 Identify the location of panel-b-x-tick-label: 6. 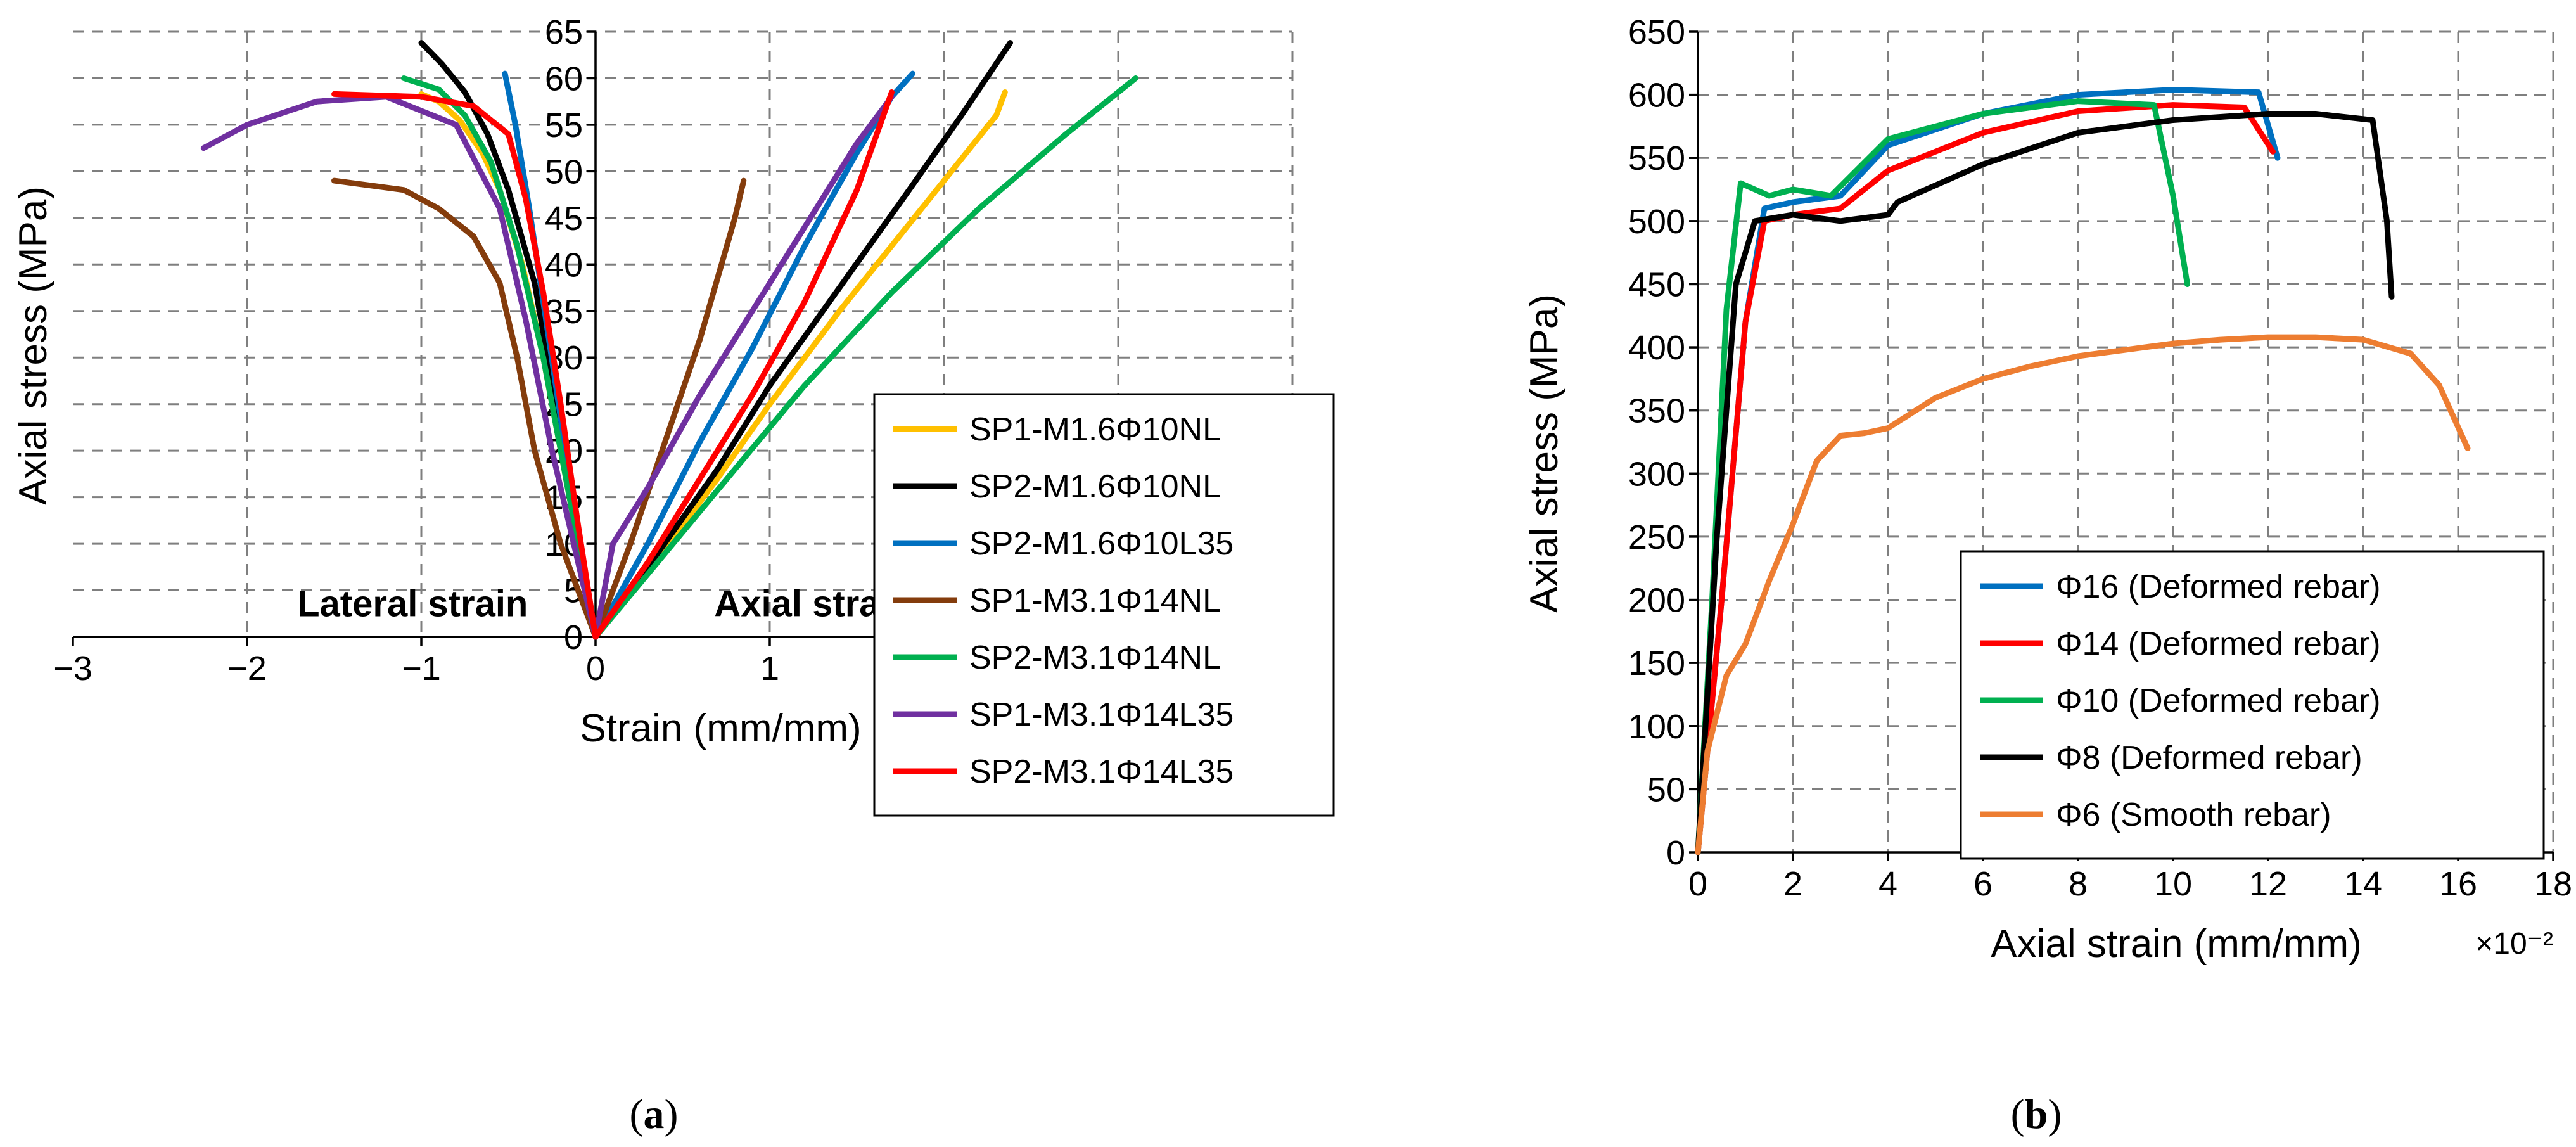
(1983, 884).